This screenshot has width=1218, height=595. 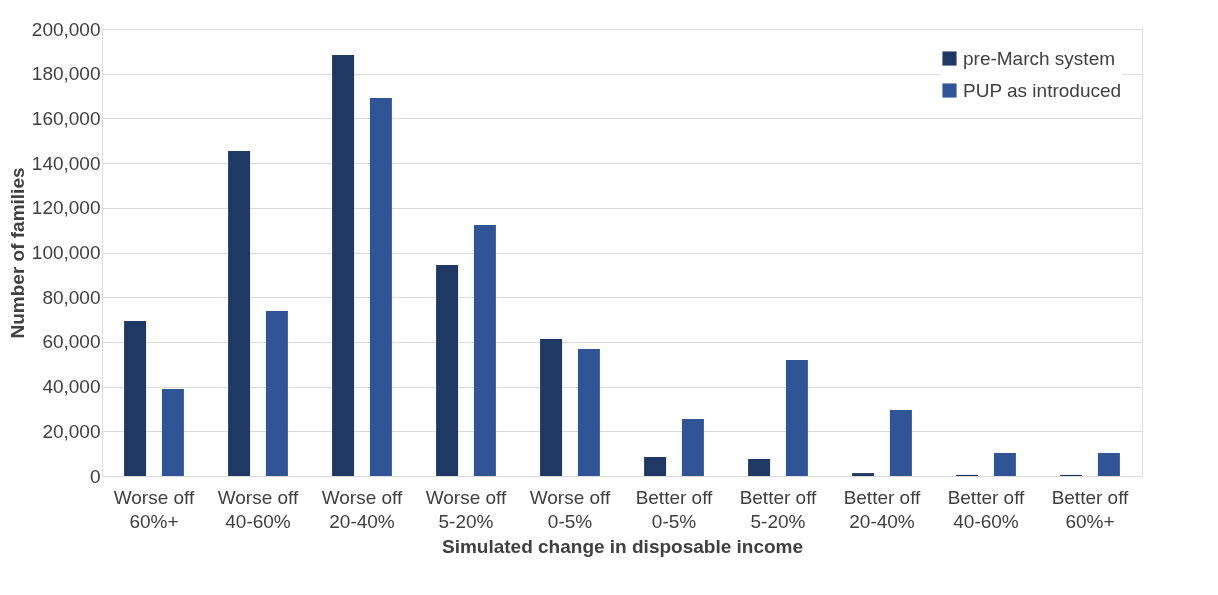 I want to click on y-tick-label: 180,000, so click(x=66, y=74).